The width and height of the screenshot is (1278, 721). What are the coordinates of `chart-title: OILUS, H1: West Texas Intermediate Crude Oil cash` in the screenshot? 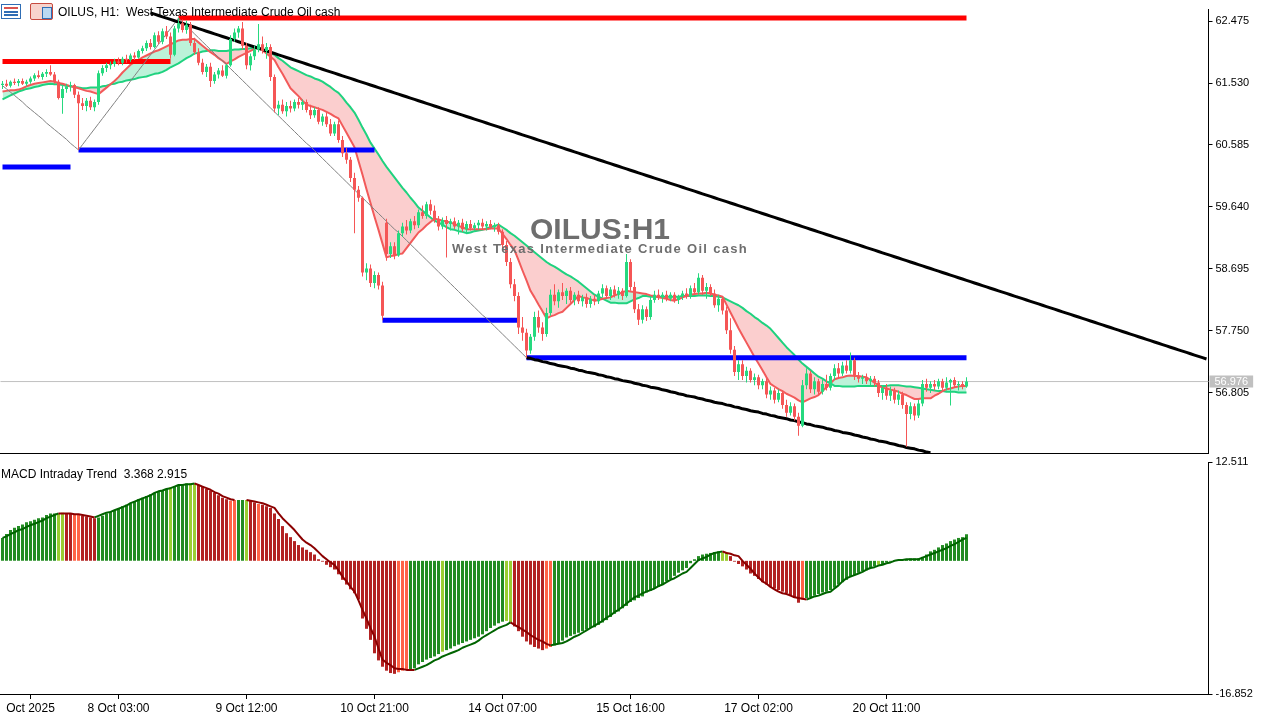 It's located at (199, 12).